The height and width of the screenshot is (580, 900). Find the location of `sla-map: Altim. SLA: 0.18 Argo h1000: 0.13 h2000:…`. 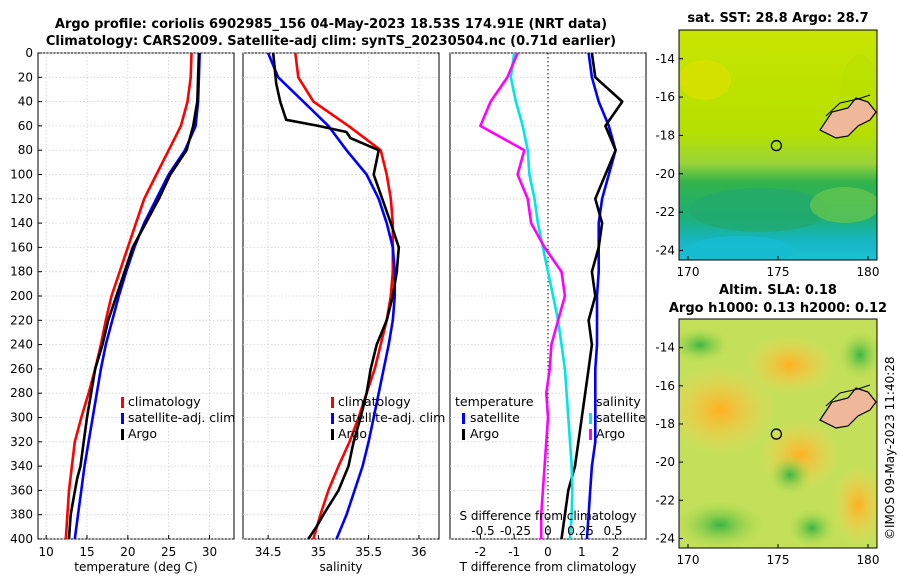

sla-map: Altim. SLA: 0.18 Argo h1000: 0.13 h2000:… is located at coordinates (771, 425).